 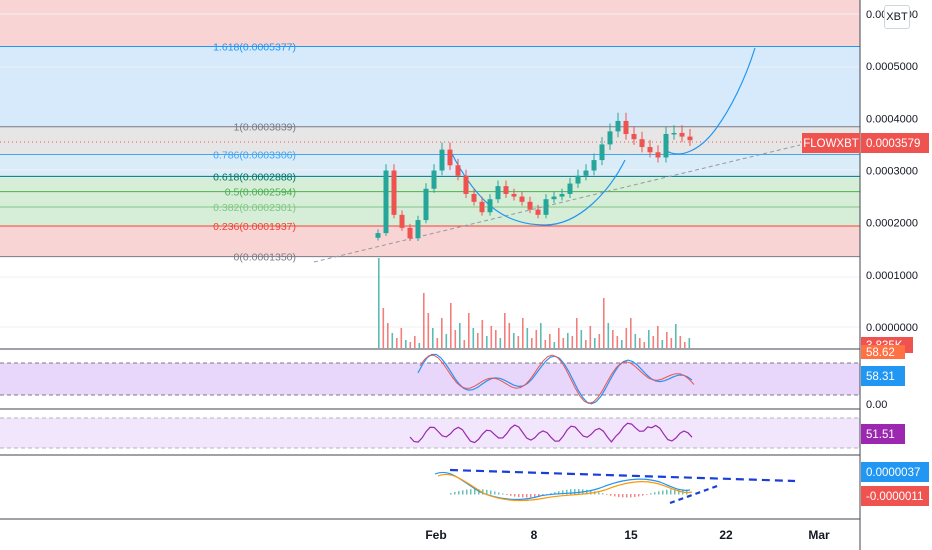 What do you see at coordinates (254, 156) in the screenshot?
I see `fib-label: 0.786(0.0003306)` at bounding box center [254, 156].